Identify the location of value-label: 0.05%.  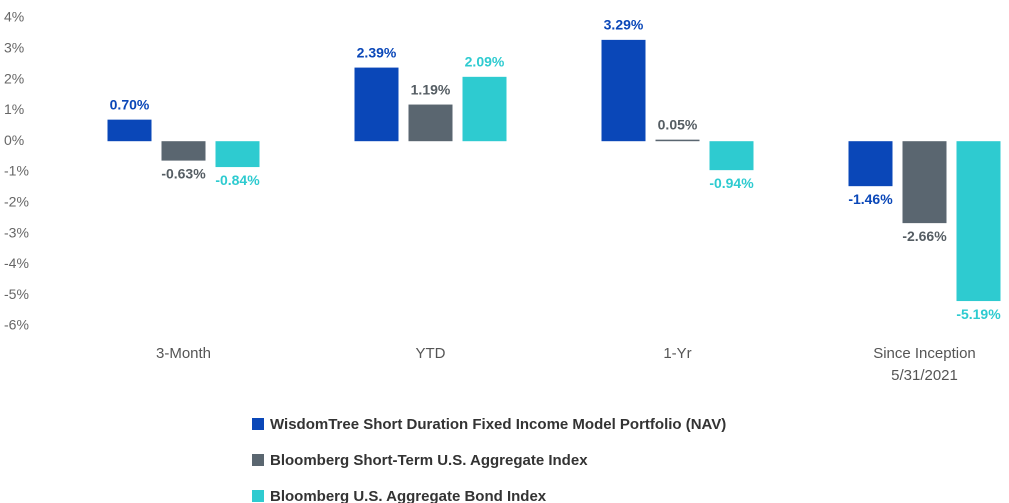
(678, 124).